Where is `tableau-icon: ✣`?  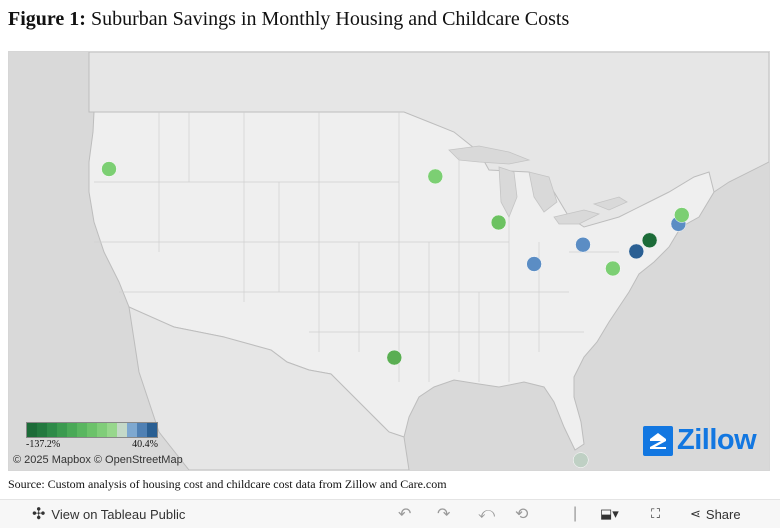
tableau-icon: ✣ is located at coordinates (39, 514).